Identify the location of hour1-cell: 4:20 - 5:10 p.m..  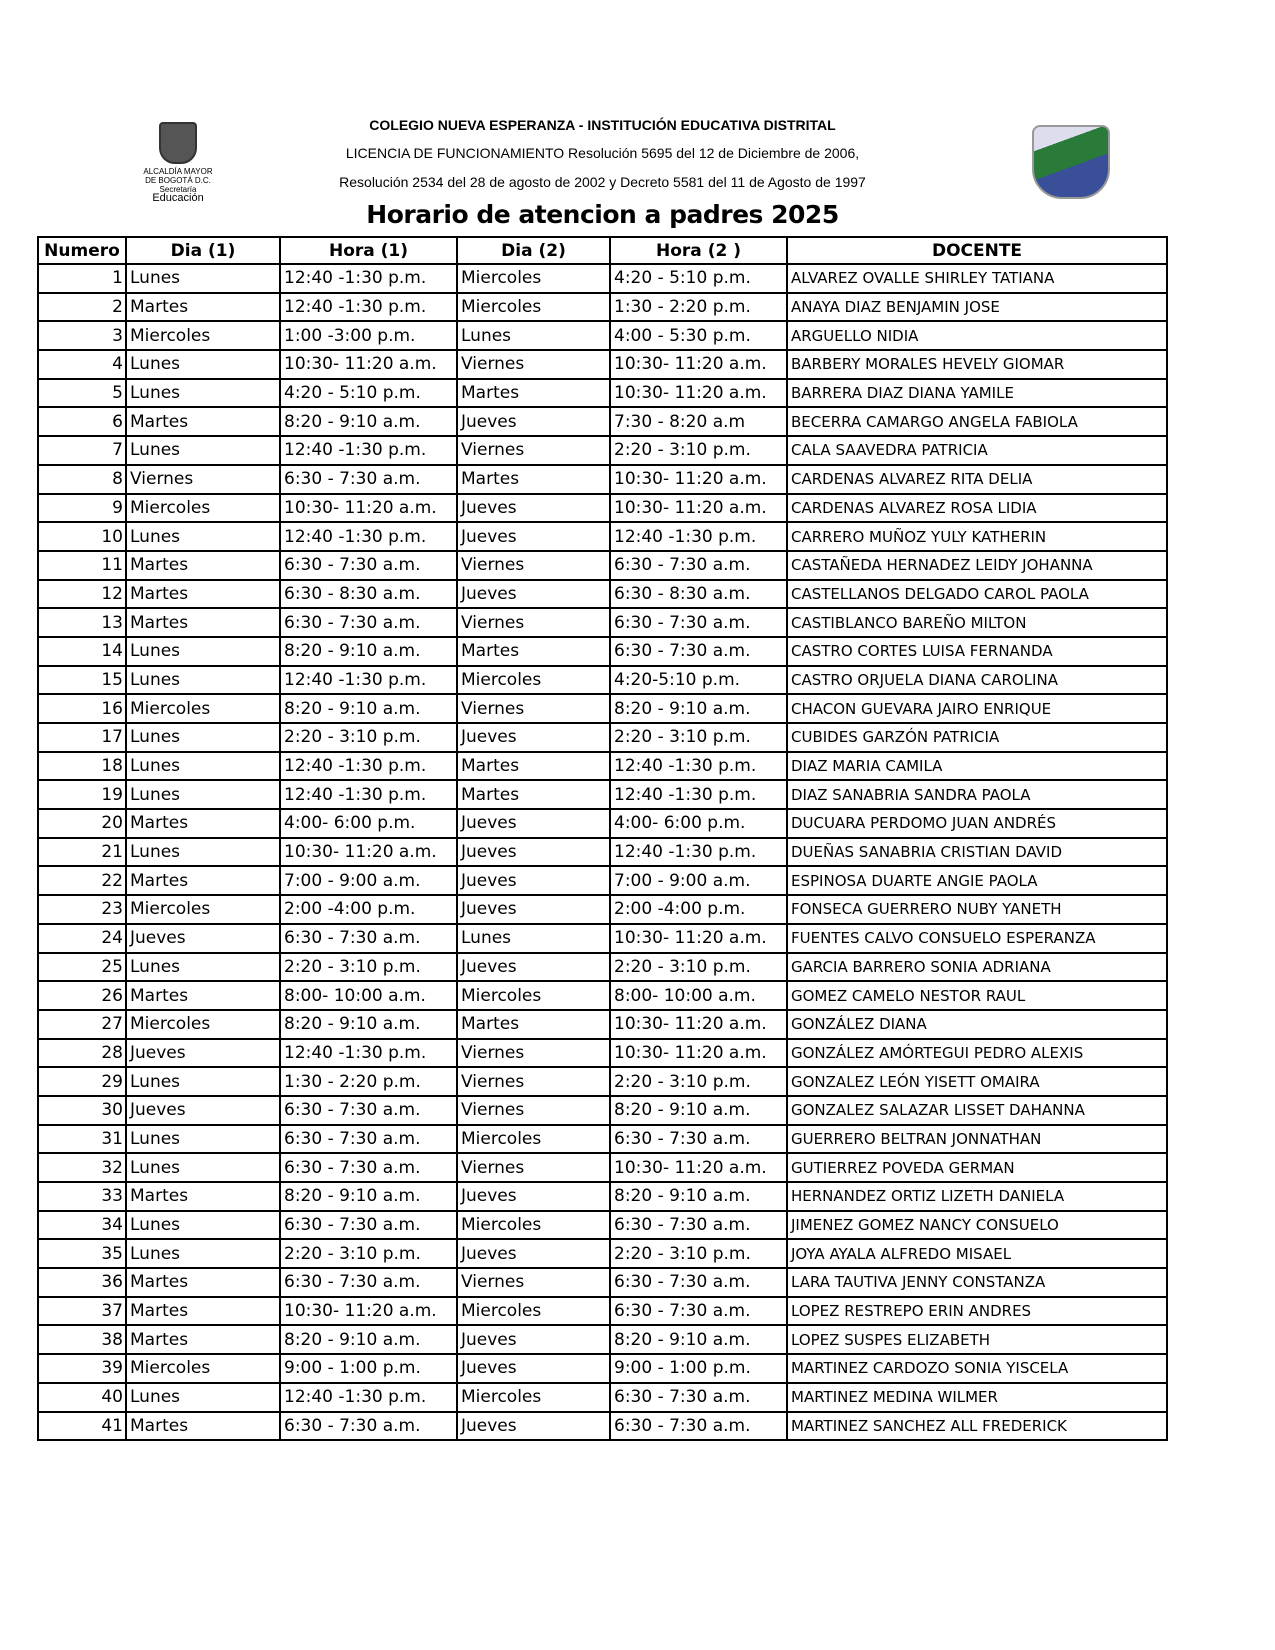
(368, 393).